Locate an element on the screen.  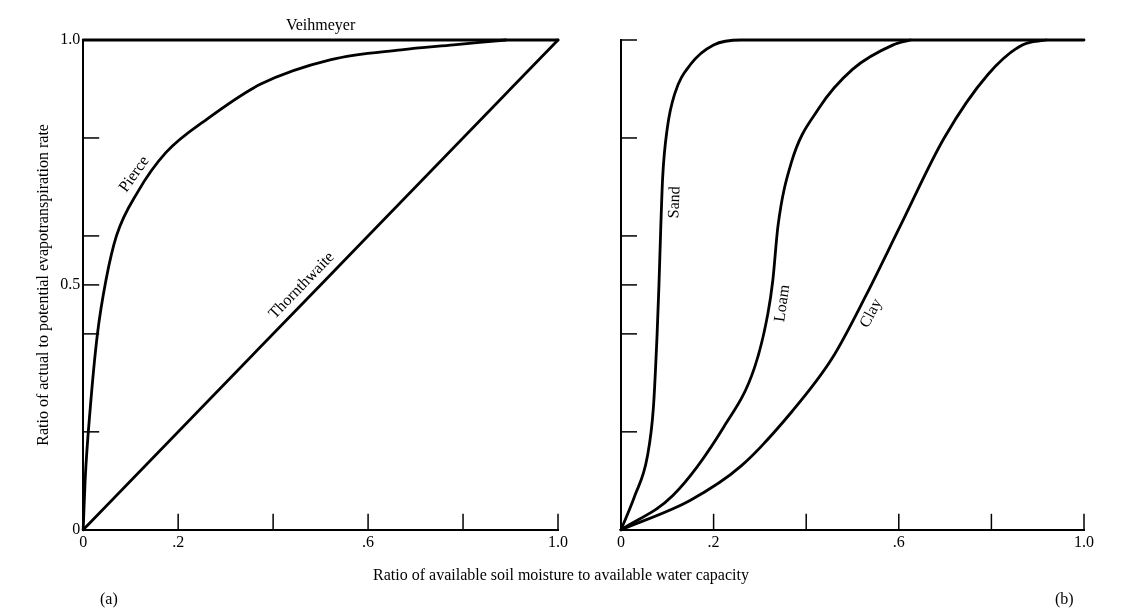
y-axis-title: Ratio of actual to potential evapotranspiration rate is located at coordinates (42, 285).